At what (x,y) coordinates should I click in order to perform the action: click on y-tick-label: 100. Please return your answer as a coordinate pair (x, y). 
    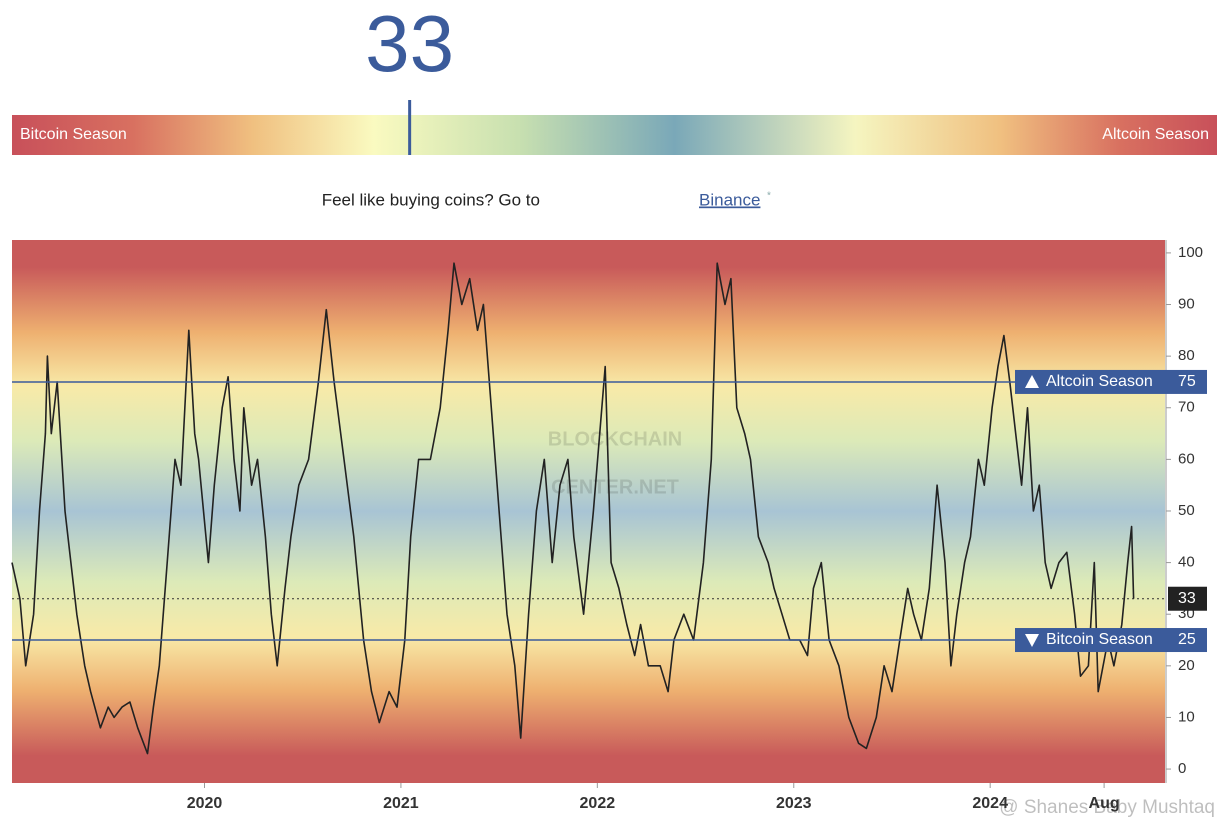
    Looking at the image, I should click on (1190, 252).